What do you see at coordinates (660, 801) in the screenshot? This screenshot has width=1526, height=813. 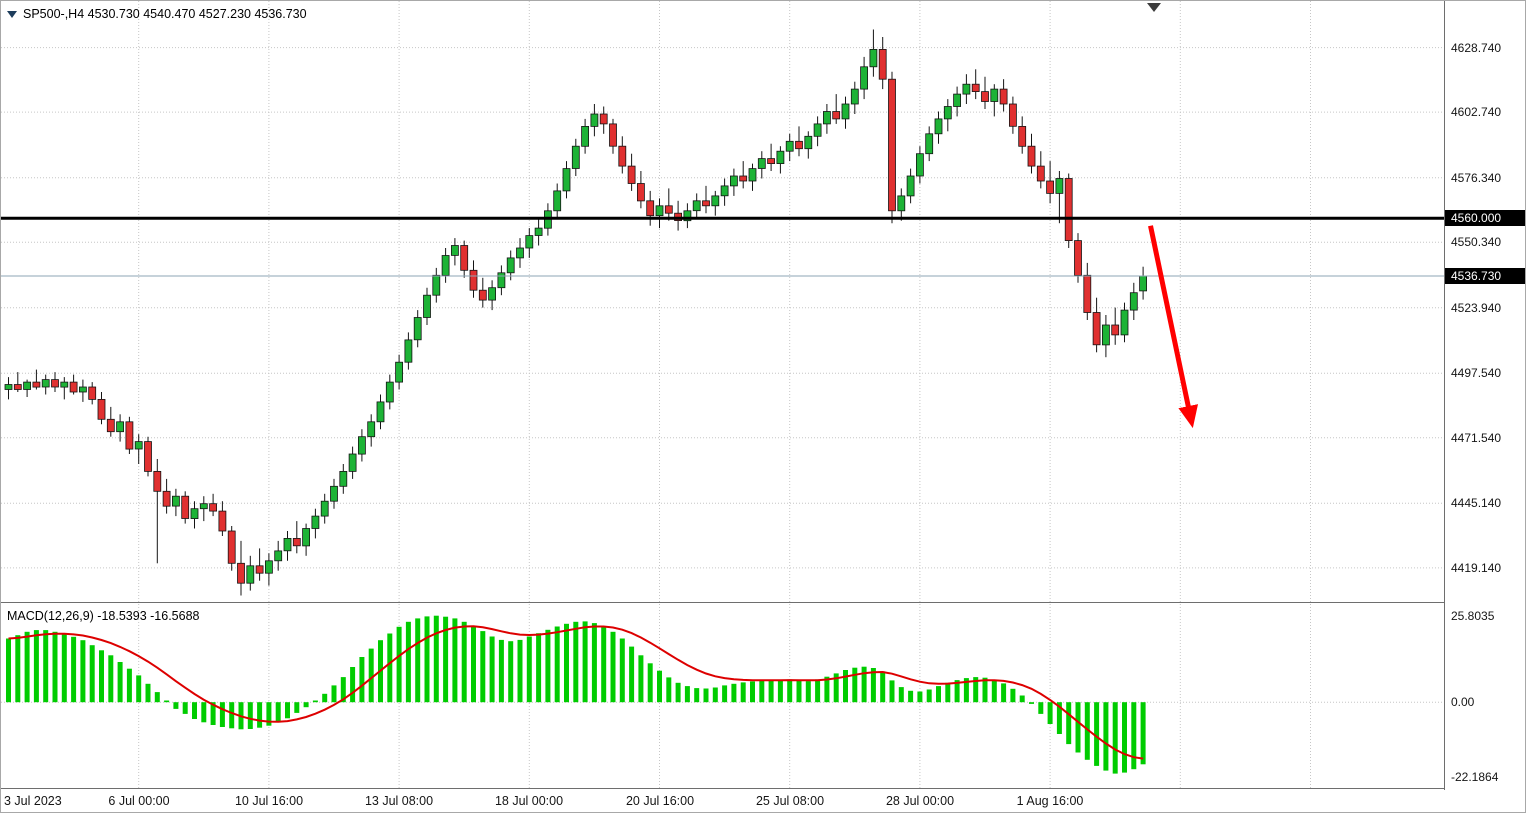 I see `time-axis-label: 20 Jul 16:00` at bounding box center [660, 801].